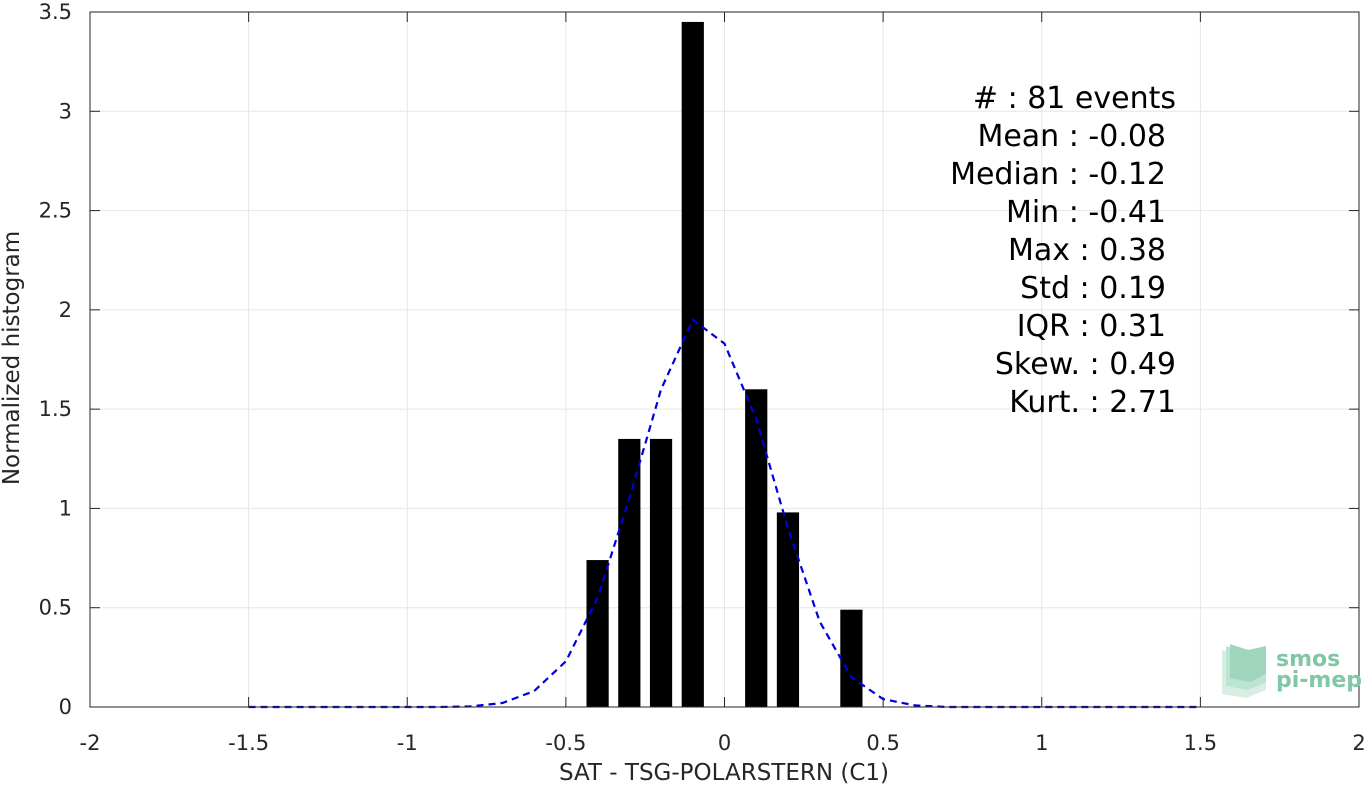  I want to click on x-tick-label-0: -2, so click(90, 743).